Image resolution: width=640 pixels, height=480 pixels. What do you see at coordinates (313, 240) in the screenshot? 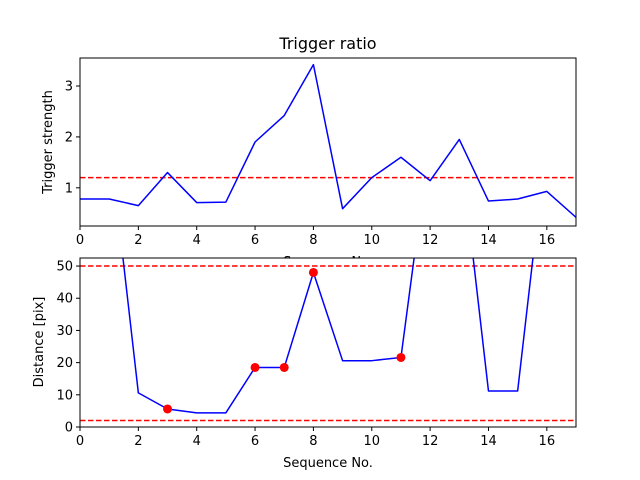
I see `top-x-tick-label: 8` at bounding box center [313, 240].